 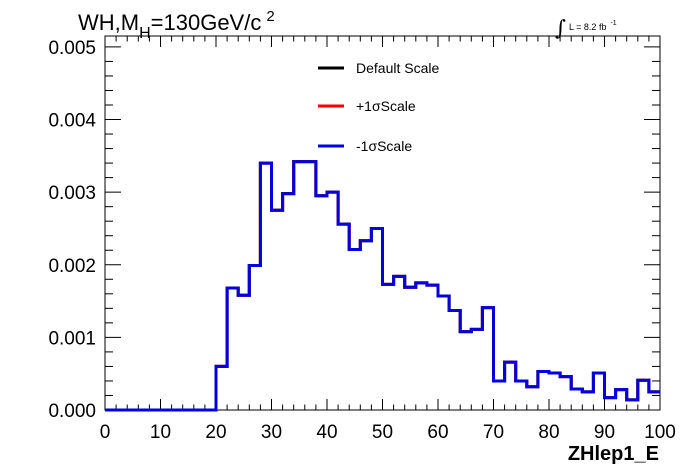 I want to click on legend-label: Default Scale, so click(x=397, y=68).